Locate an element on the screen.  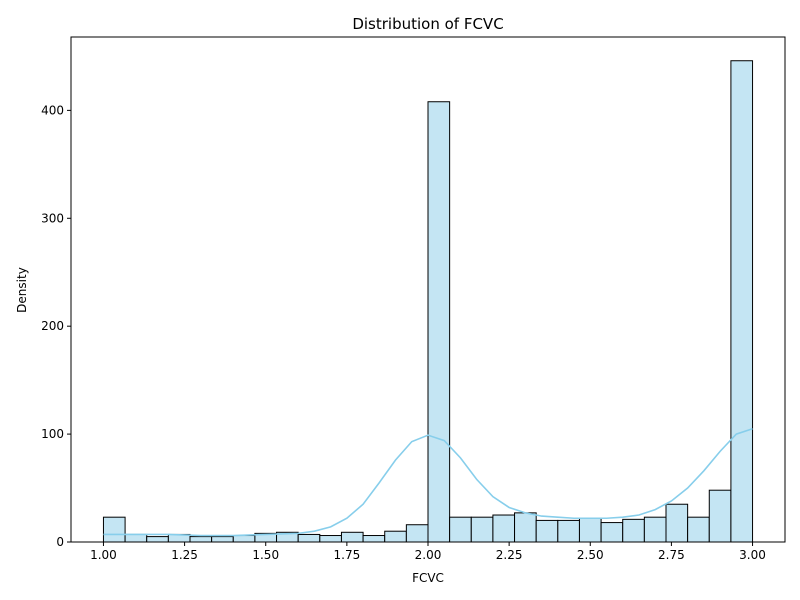
x-axis-label: FCVC is located at coordinates (428, 578).